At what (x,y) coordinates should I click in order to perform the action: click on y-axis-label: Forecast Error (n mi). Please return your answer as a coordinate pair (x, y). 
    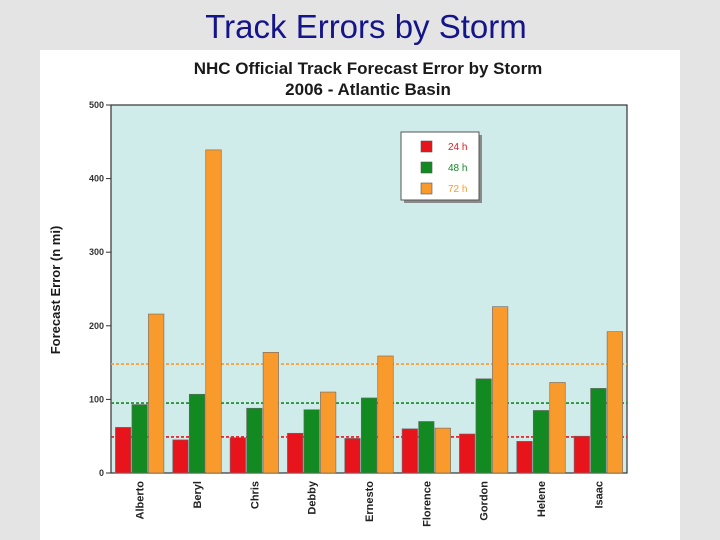
    Looking at the image, I should click on (55, 290).